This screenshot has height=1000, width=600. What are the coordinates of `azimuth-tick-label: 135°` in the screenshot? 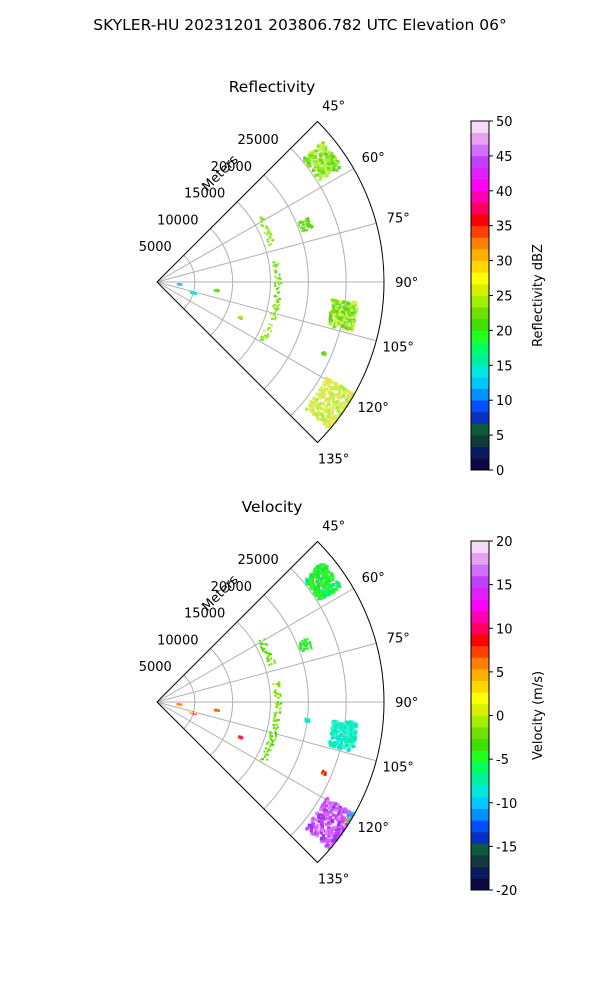 It's located at (333, 880).